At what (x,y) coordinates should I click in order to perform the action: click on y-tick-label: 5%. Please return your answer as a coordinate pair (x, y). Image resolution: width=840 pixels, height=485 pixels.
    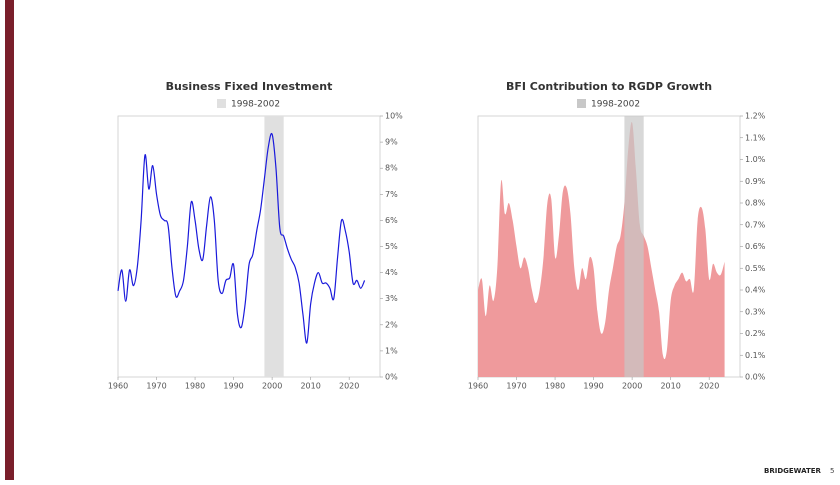
    Looking at the image, I should click on (391, 246).